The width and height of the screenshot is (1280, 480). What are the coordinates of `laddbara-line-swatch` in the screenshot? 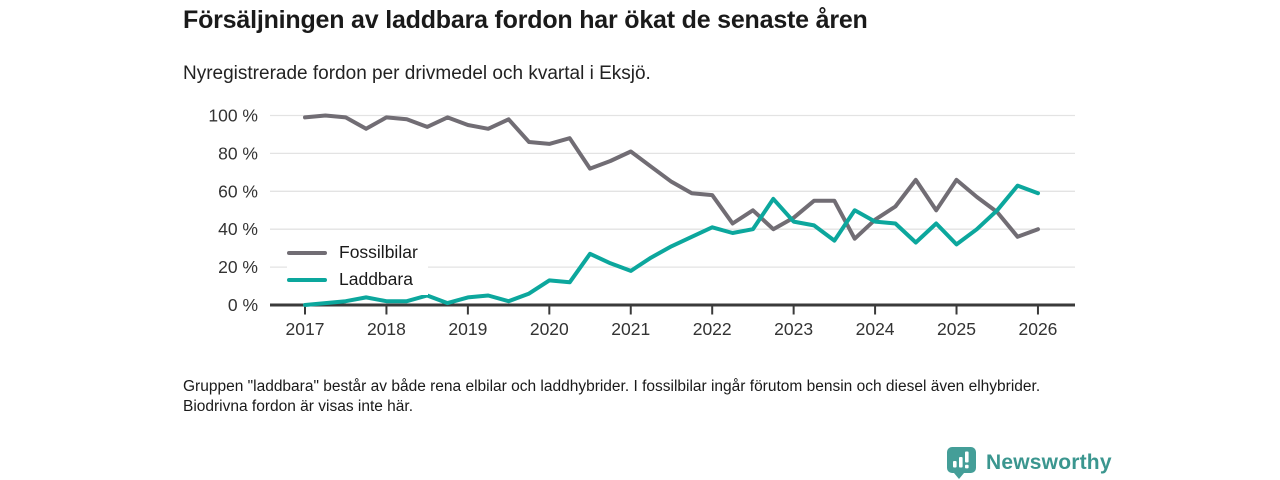 It's located at (307, 279).